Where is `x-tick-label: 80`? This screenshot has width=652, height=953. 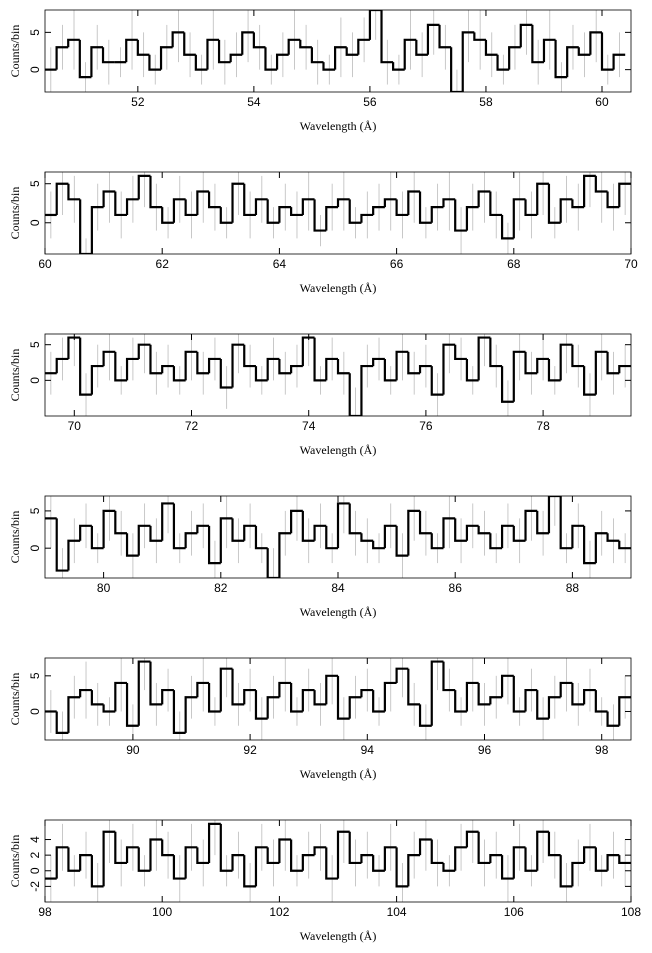
x-tick-label: 80 is located at coordinates (104, 588).